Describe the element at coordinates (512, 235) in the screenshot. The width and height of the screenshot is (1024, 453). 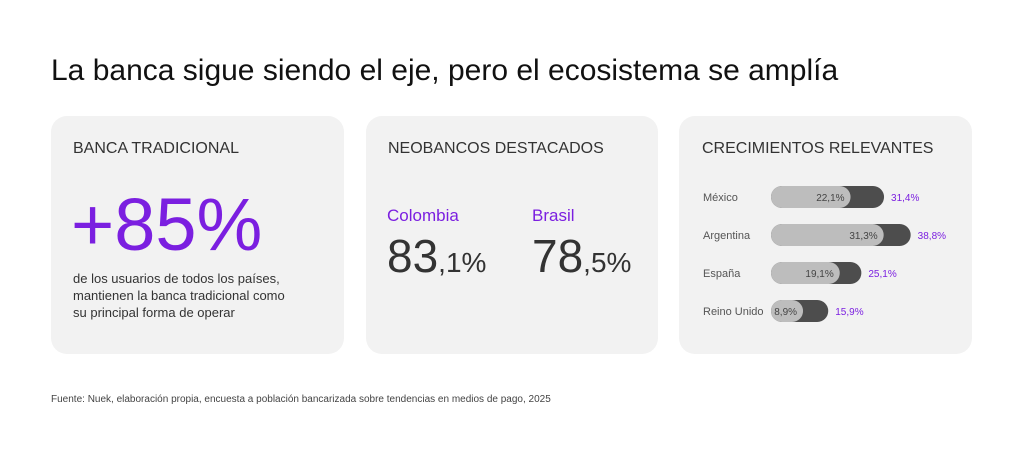
I see `card` at that location.